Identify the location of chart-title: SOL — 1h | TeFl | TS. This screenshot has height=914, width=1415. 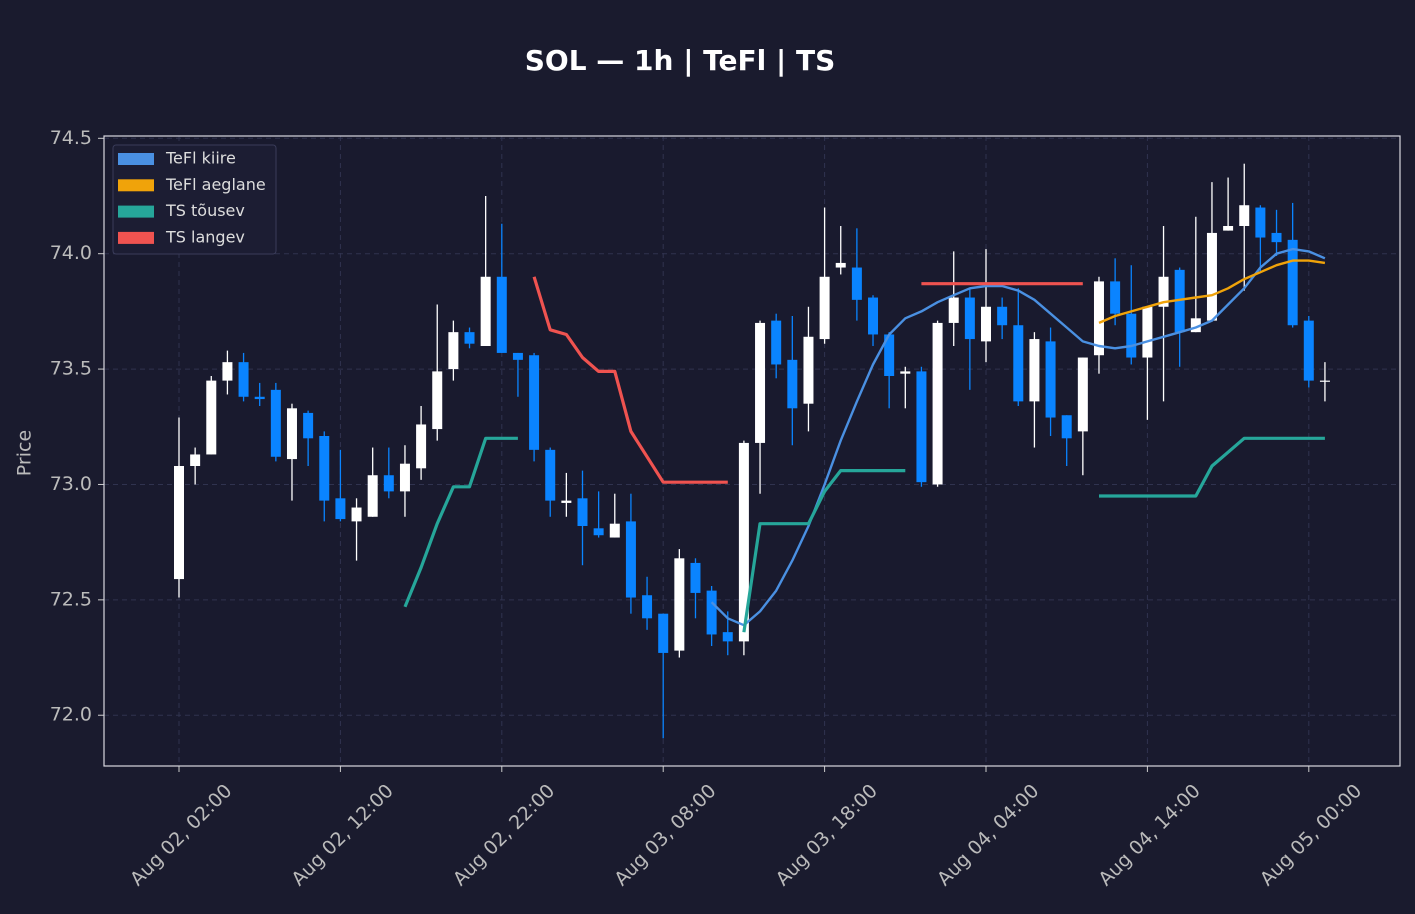
(680, 60).